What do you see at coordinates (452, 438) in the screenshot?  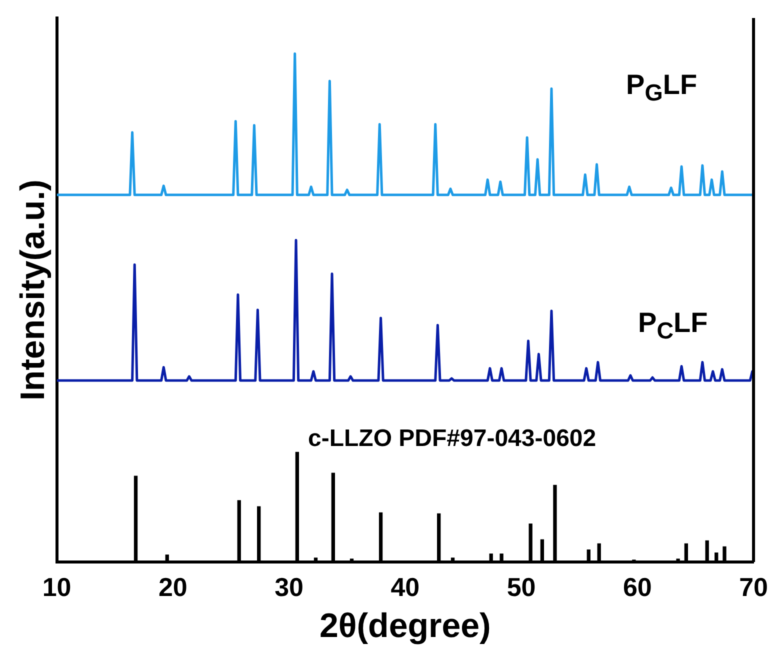 I see `series-label: c-LLZO PDF#97-043-0602` at bounding box center [452, 438].